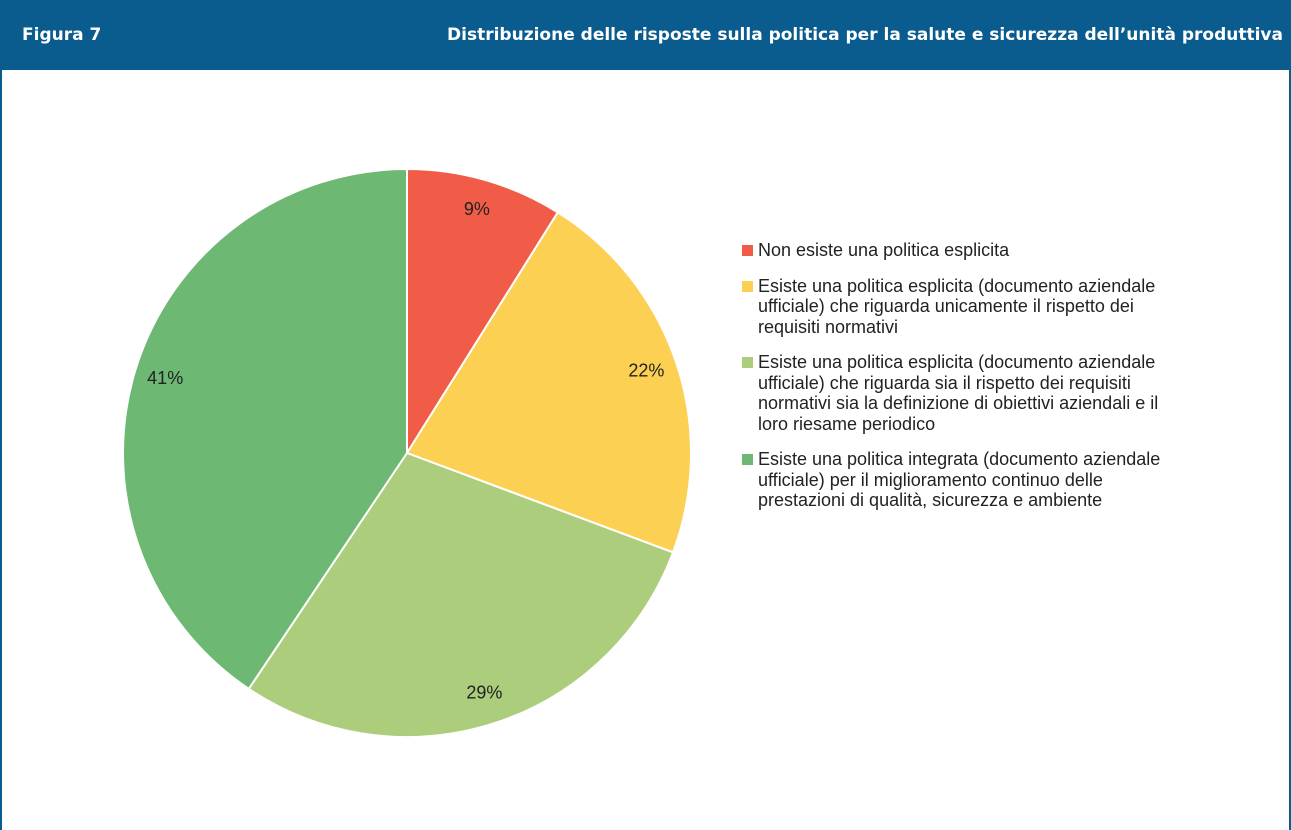  What do you see at coordinates (477, 209) in the screenshot?
I see `data-label: 9%` at bounding box center [477, 209].